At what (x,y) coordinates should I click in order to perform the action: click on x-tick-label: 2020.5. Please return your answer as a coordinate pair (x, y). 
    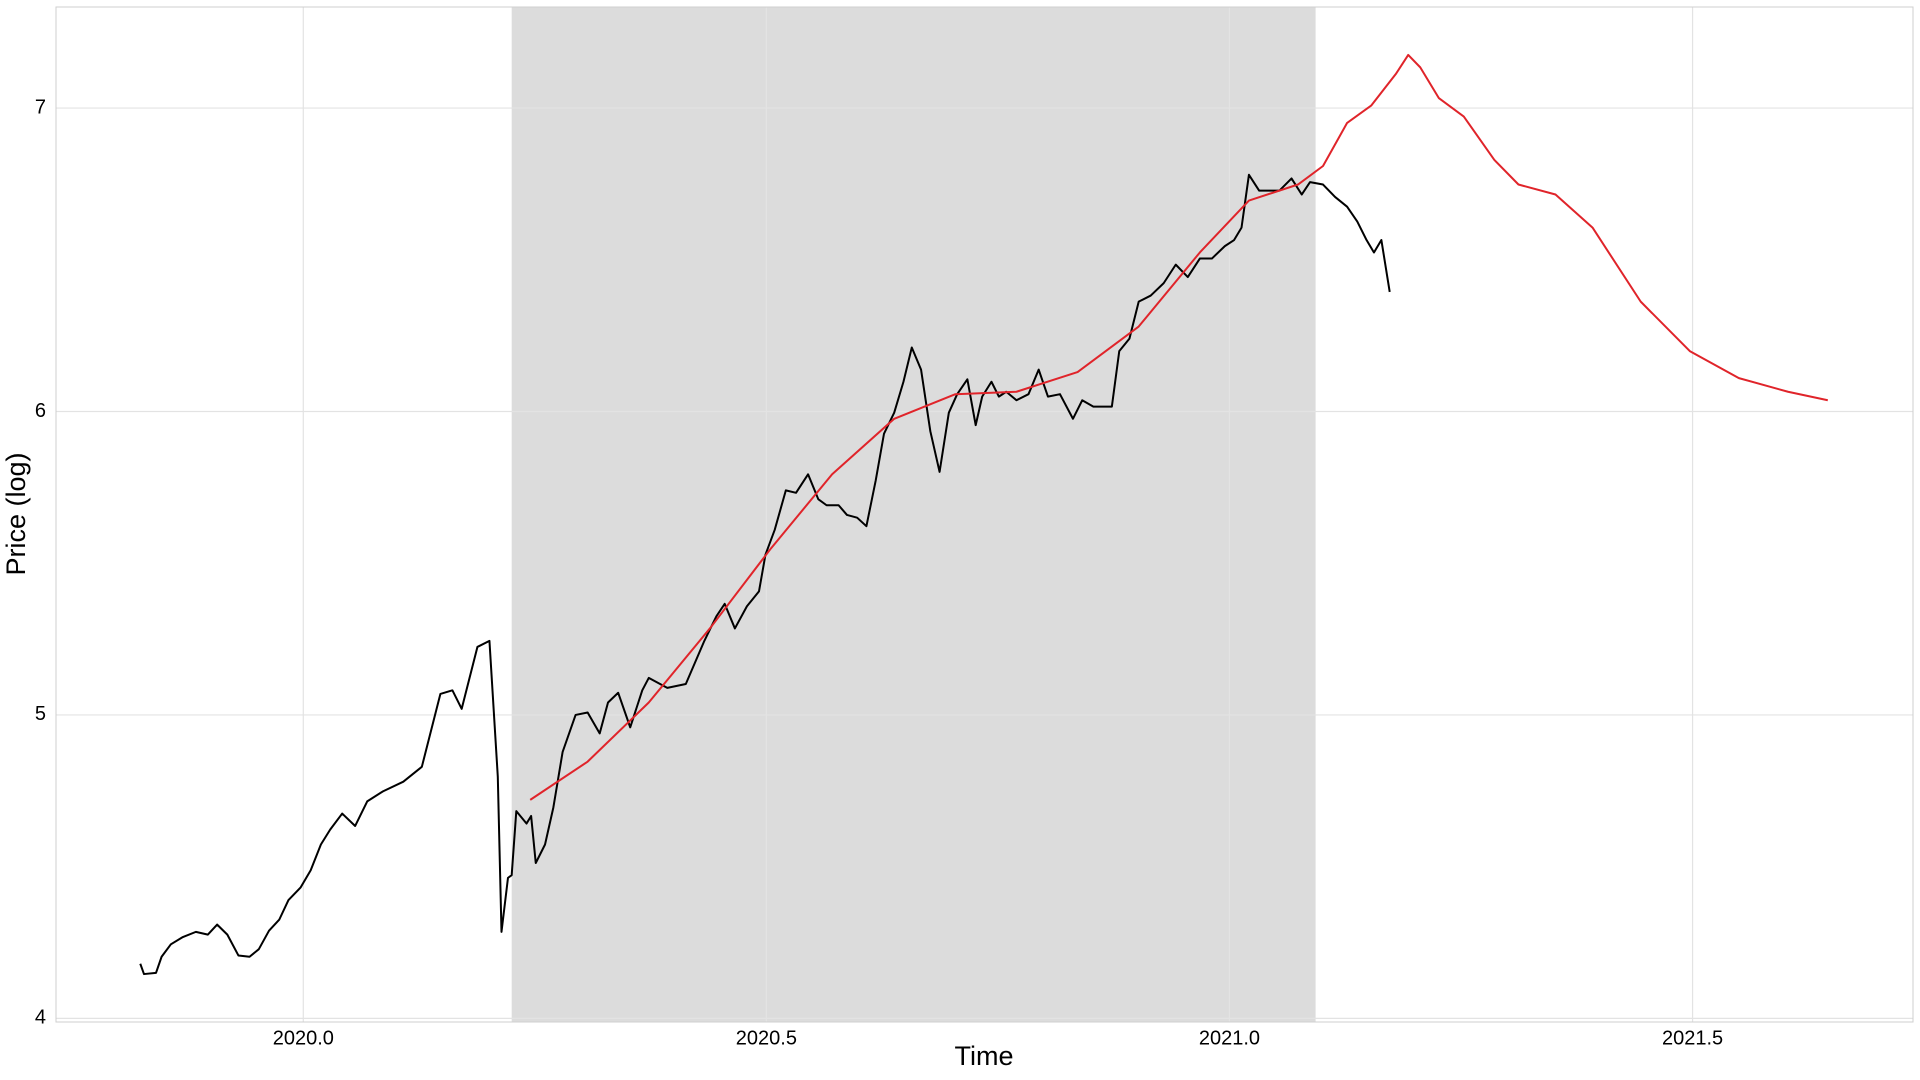
    Looking at the image, I should click on (766, 1038).